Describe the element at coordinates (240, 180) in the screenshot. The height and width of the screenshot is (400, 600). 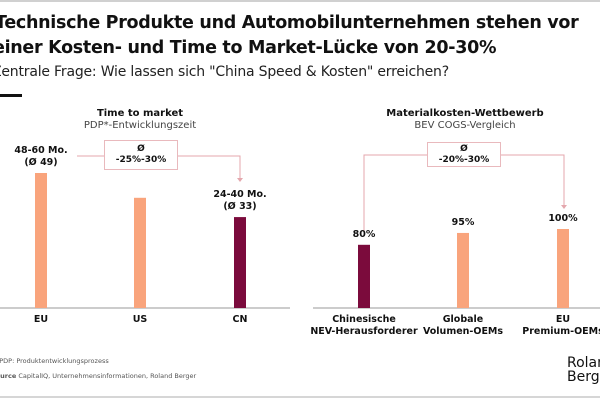
I see `chart1-arrowhead` at that location.